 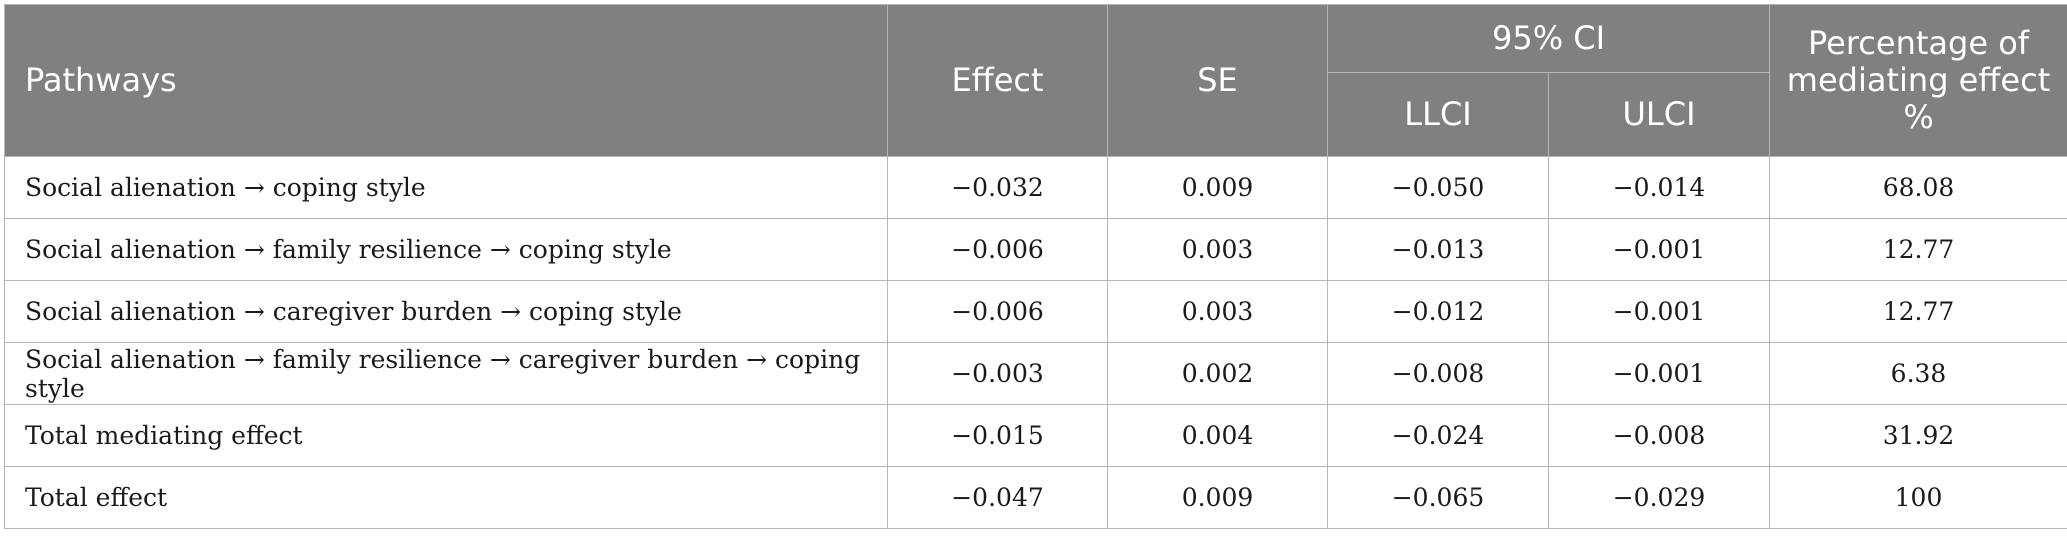 I want to click on cell-percentage: 6.38, so click(x=1918, y=373).